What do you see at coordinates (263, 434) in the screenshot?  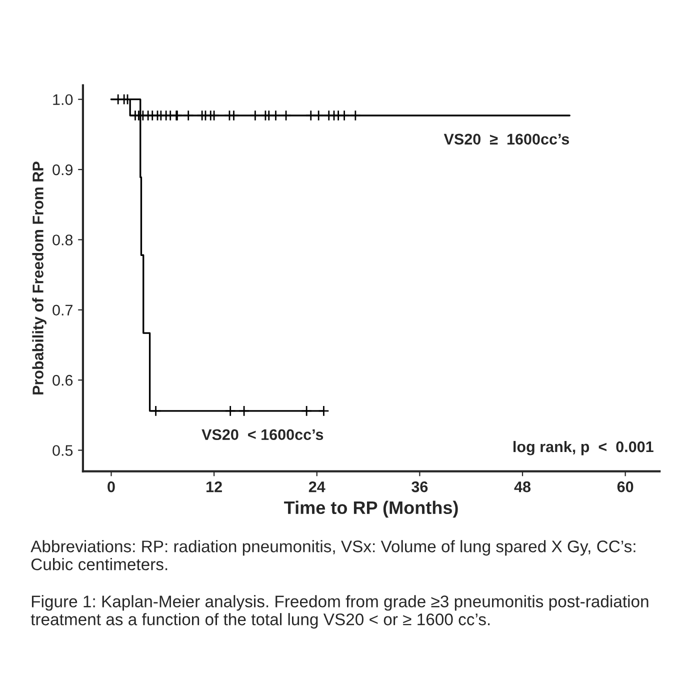 I see `annotation: VS20 < 1600cc’s` at bounding box center [263, 434].